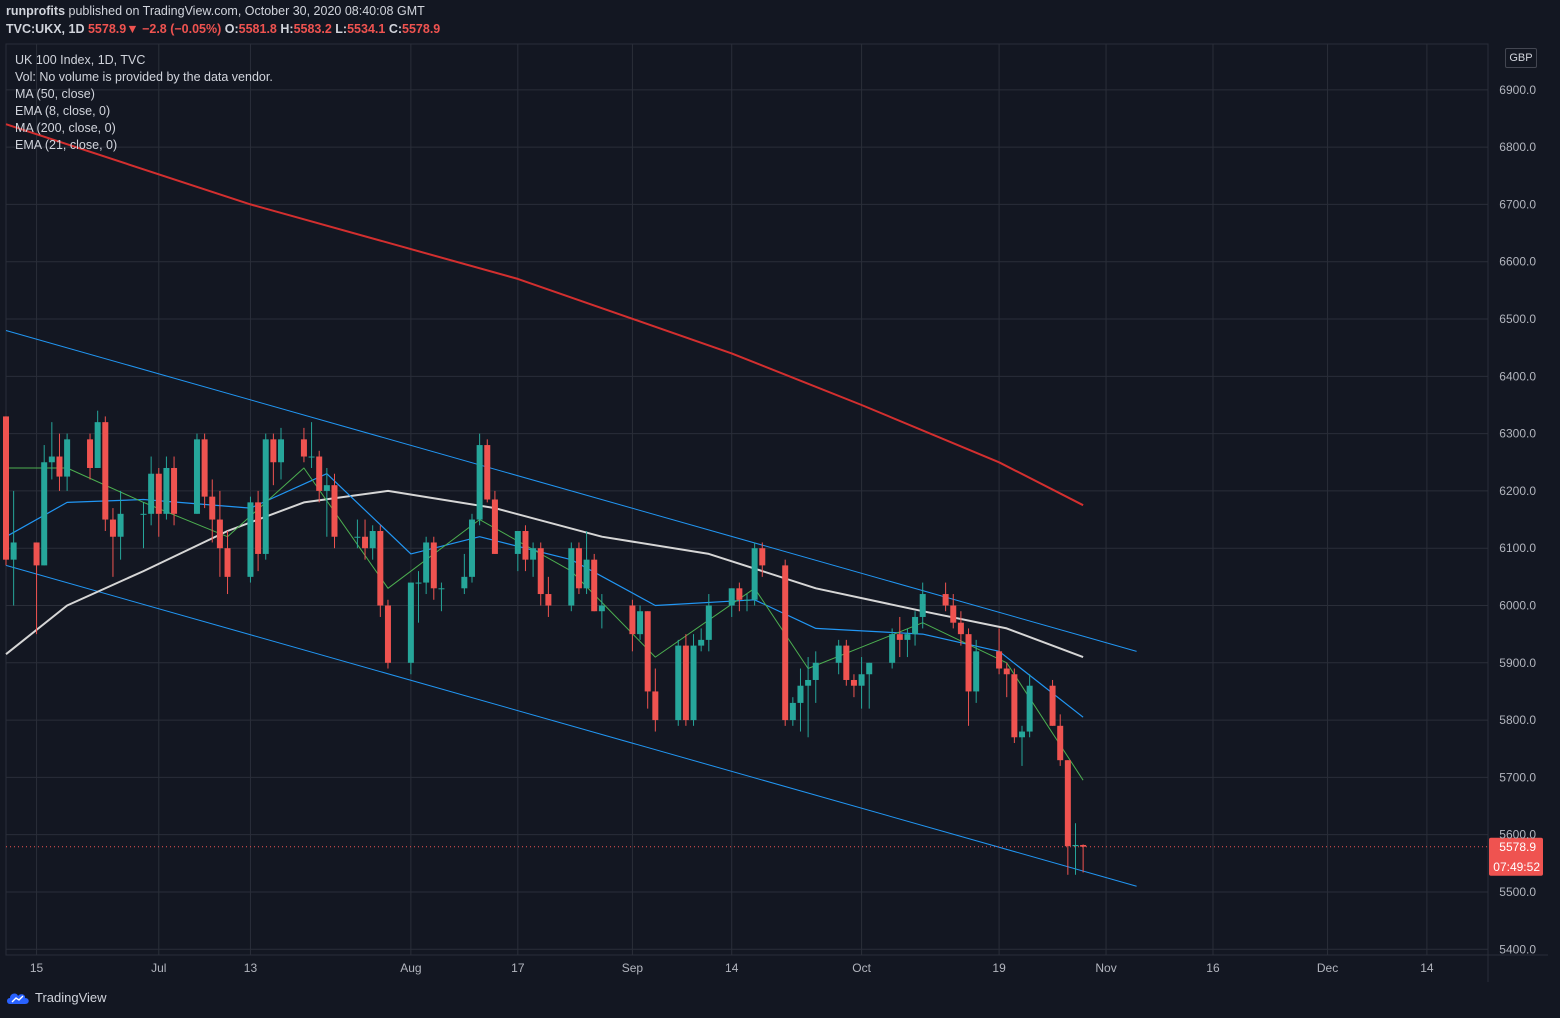  I want to click on time-tick-label: Sep, so click(633, 968).